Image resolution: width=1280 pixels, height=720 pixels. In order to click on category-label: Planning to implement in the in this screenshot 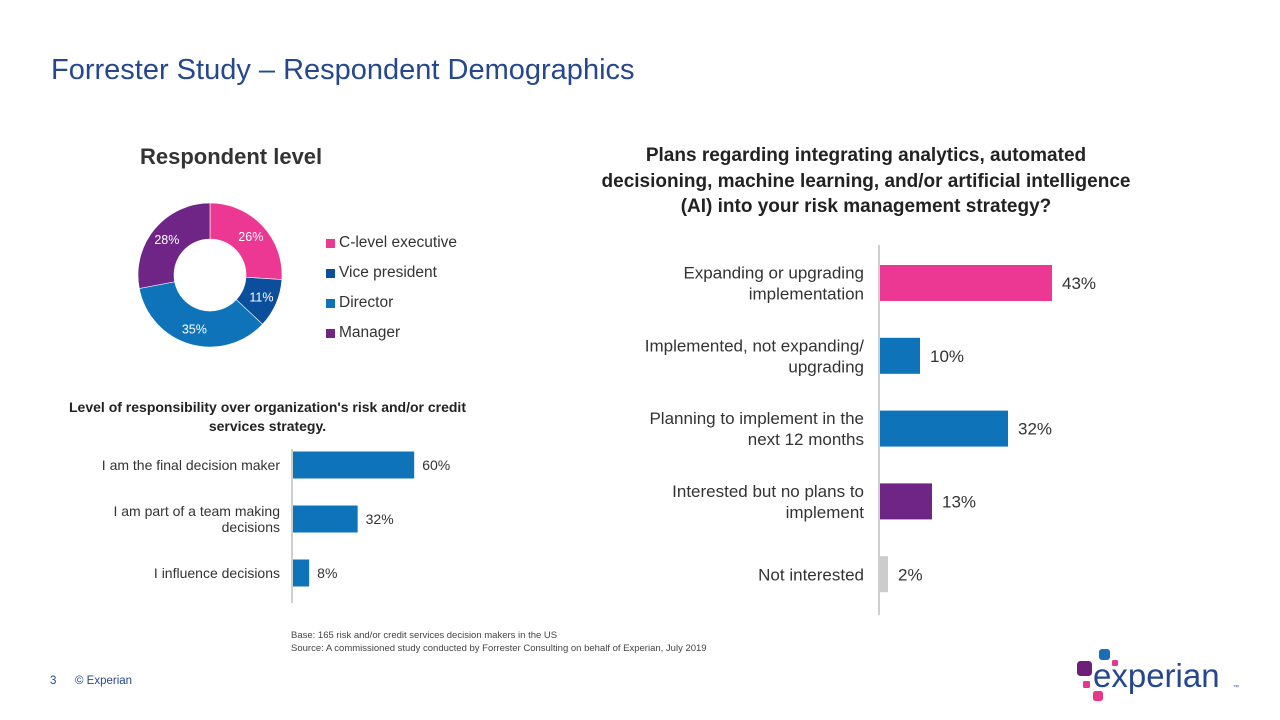, I will do `click(756, 418)`.